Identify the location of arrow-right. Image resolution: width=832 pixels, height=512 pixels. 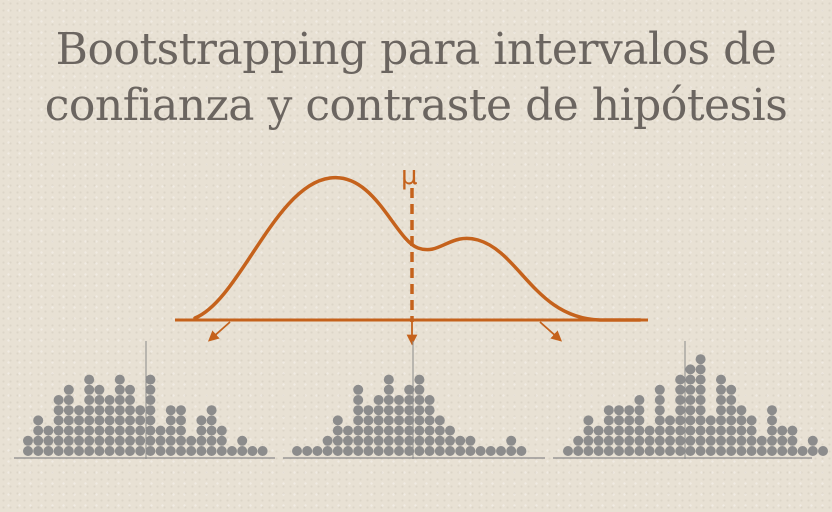
(551, 331).